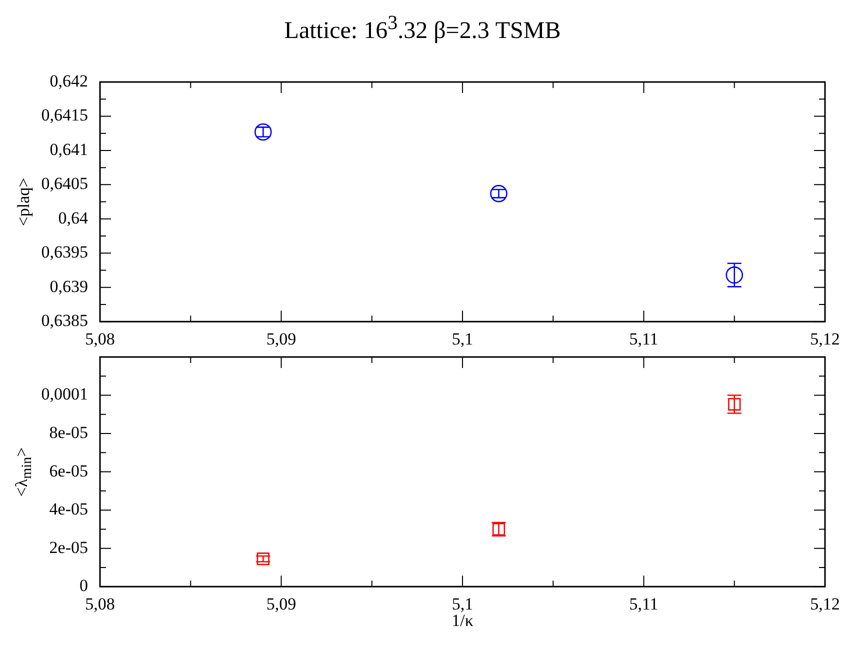  What do you see at coordinates (68, 470) in the screenshot?
I see `y-tick-label: 6e-05` at bounding box center [68, 470].